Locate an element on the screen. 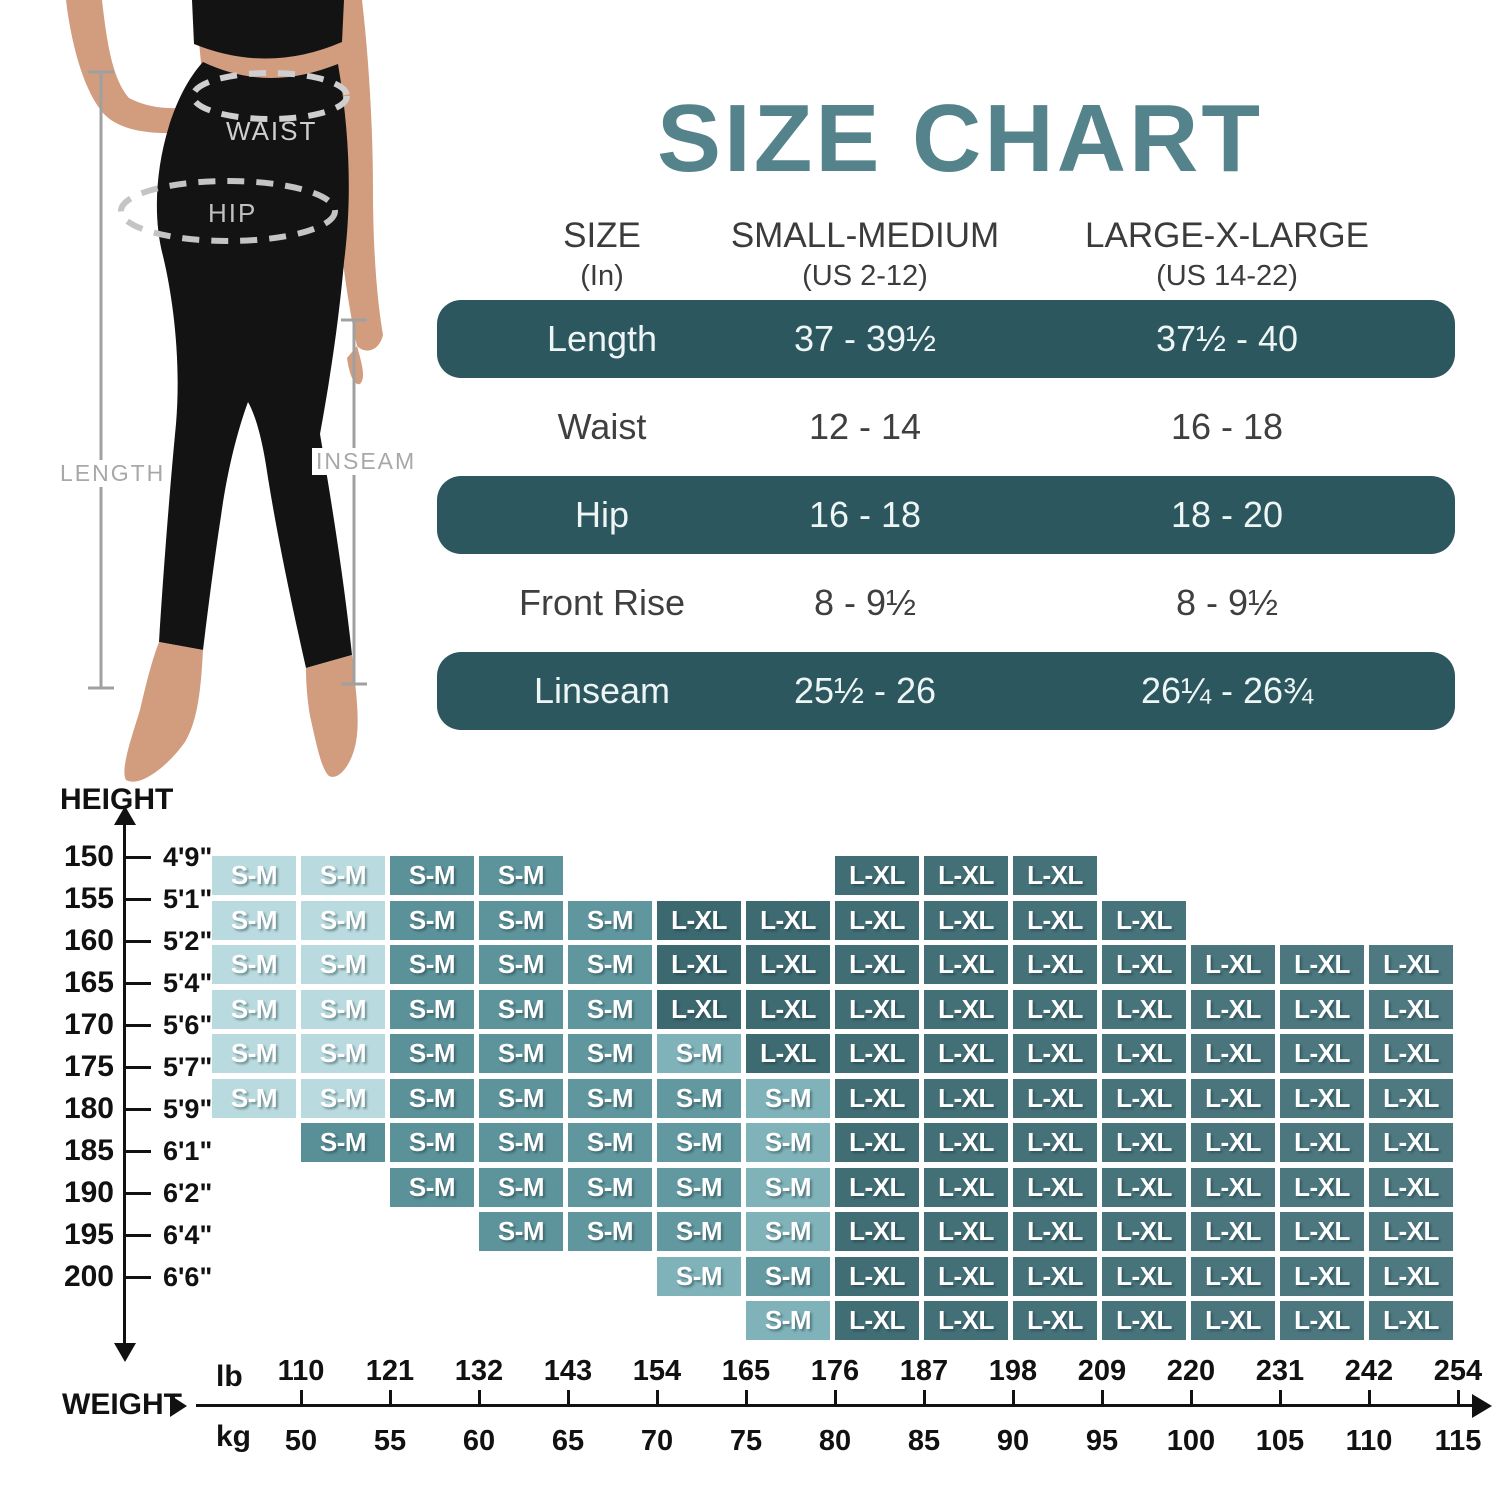 This screenshot has width=1500, height=1500. weight-kg-label: 105 is located at coordinates (1280, 1441).